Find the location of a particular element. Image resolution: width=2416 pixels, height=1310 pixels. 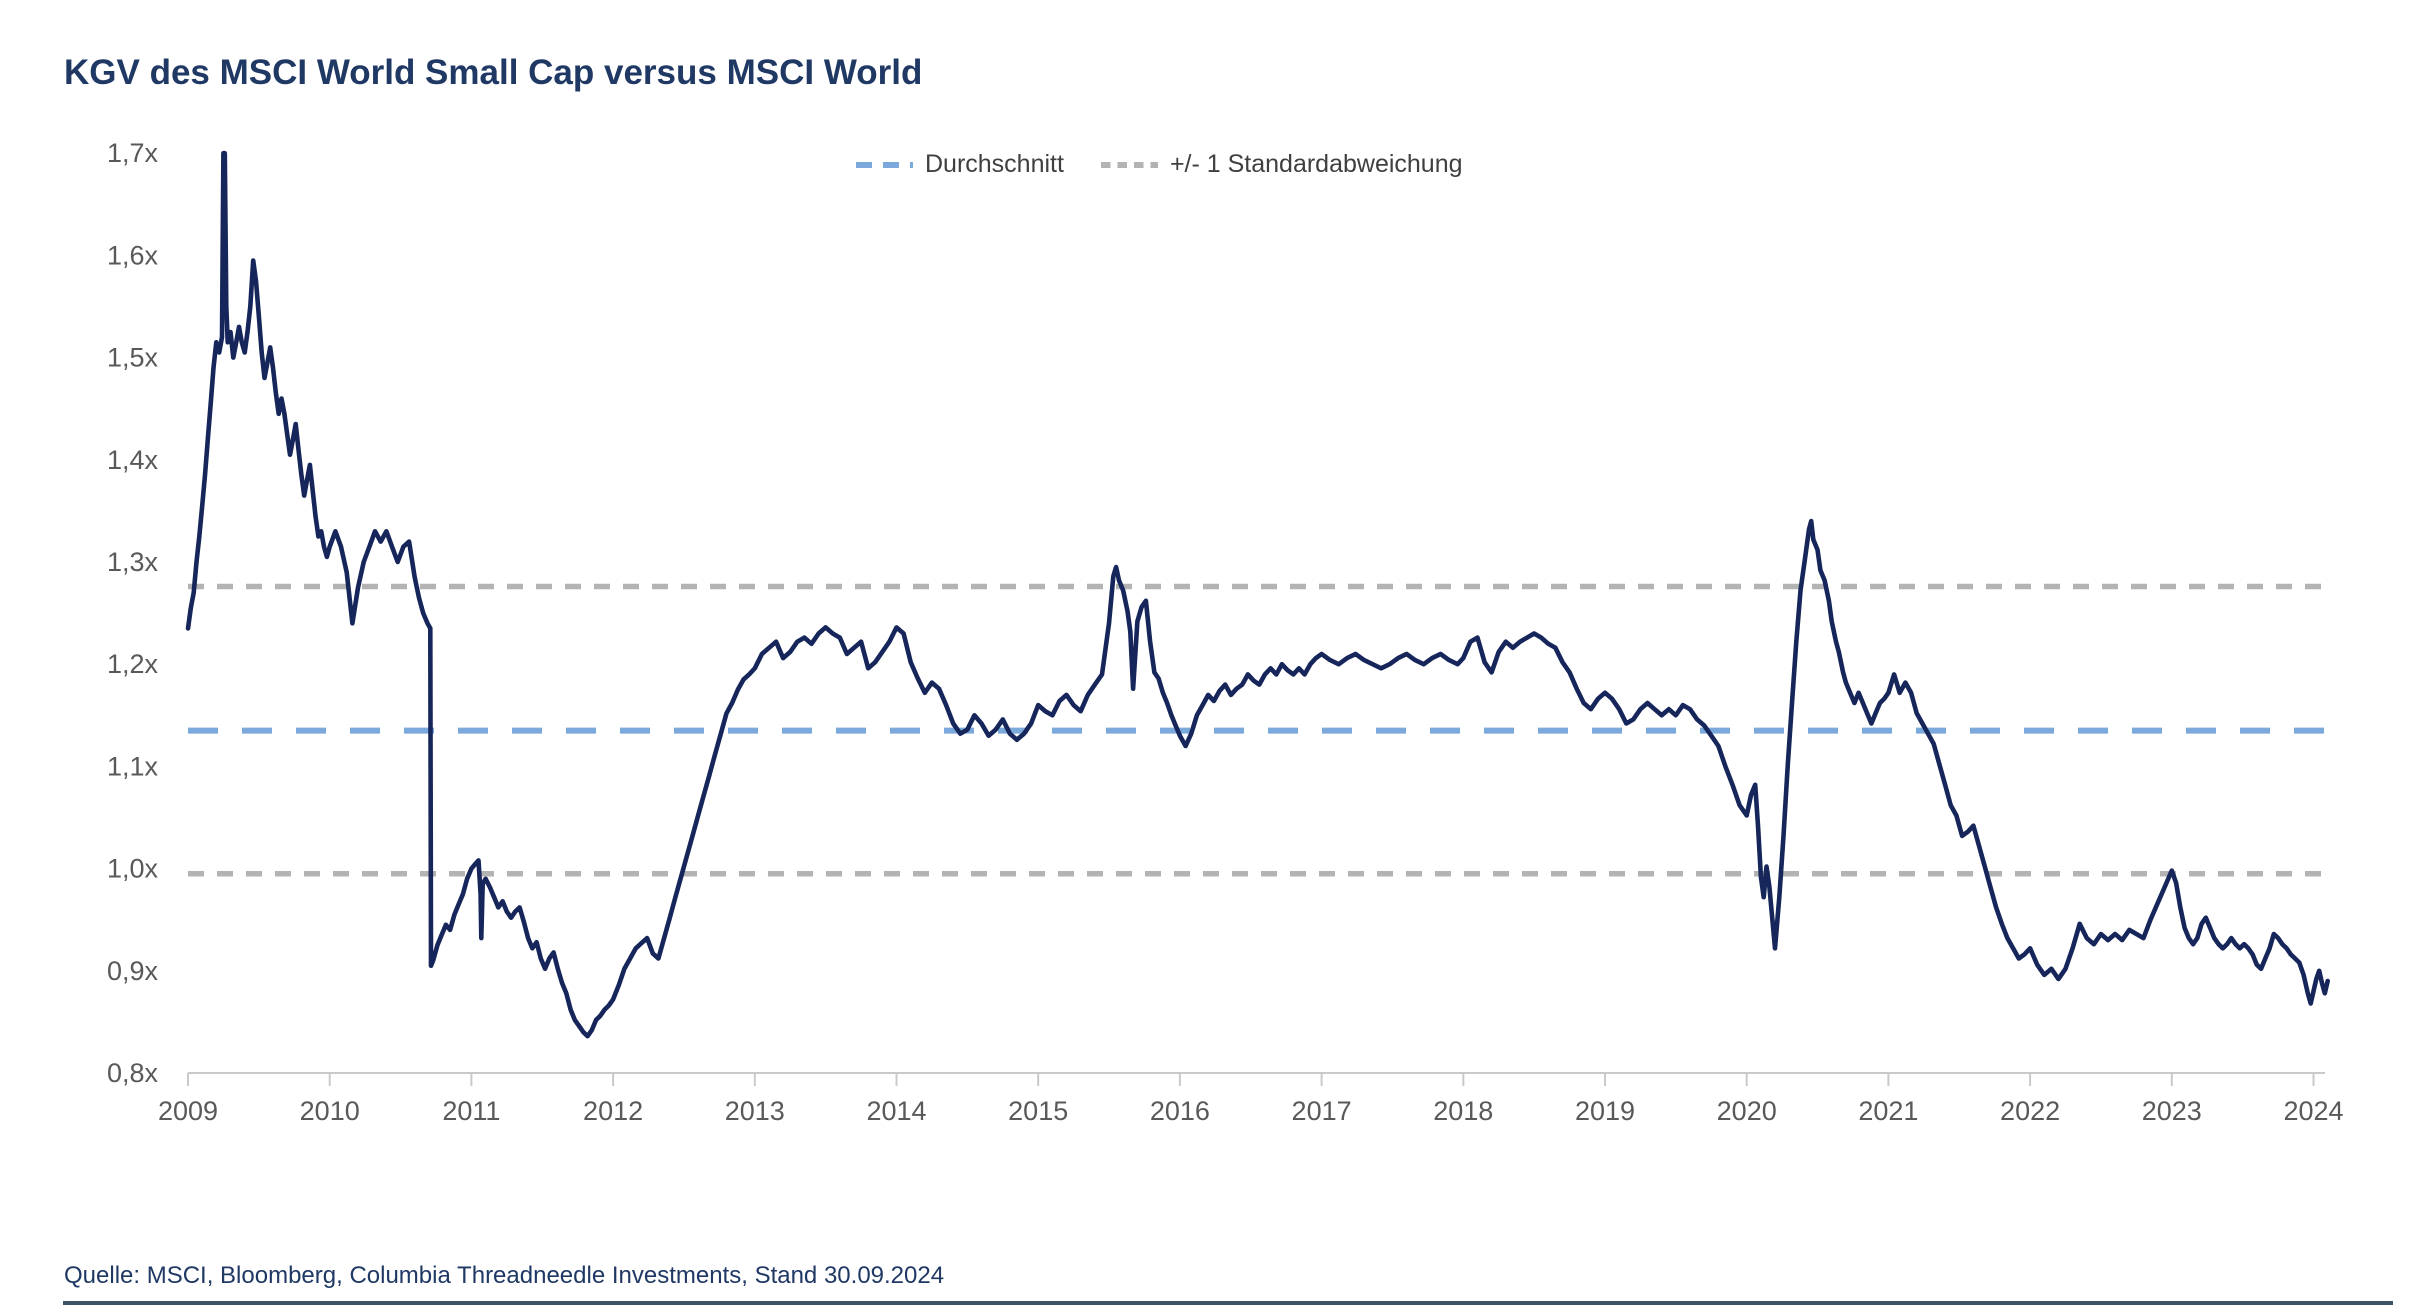

y-axis-label: 1,2x is located at coordinates (133, 664).